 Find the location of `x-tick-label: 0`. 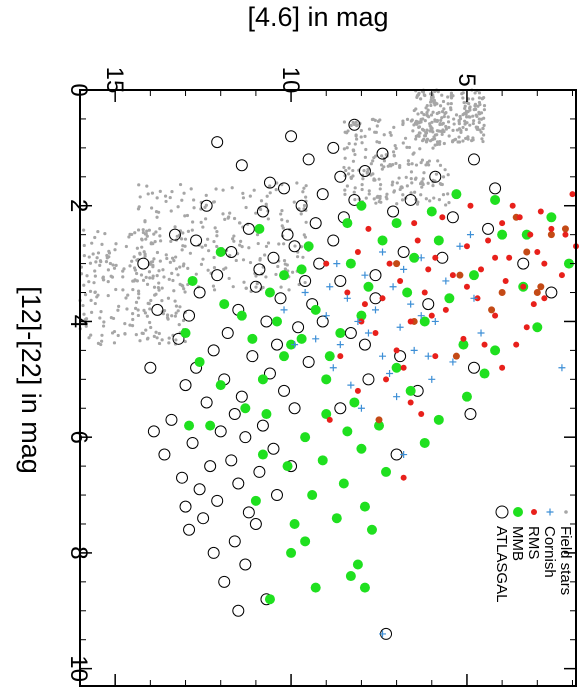

x-tick-label: 0 is located at coordinates (78, 89).